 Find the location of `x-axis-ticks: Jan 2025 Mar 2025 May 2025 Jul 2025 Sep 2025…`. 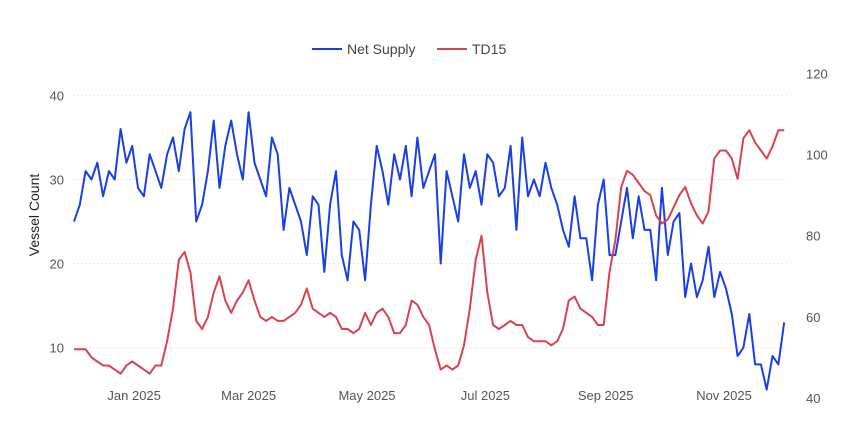

x-axis-ticks: Jan 2025 Mar 2025 May 2025 Jul 2025 Sep 2025… is located at coordinates (429, 395).